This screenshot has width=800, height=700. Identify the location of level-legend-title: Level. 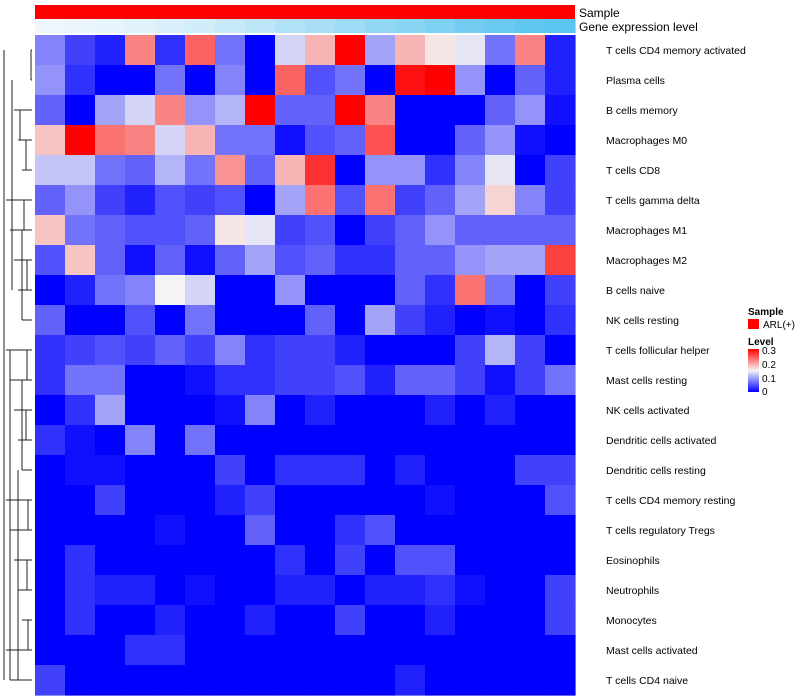
(761, 342).